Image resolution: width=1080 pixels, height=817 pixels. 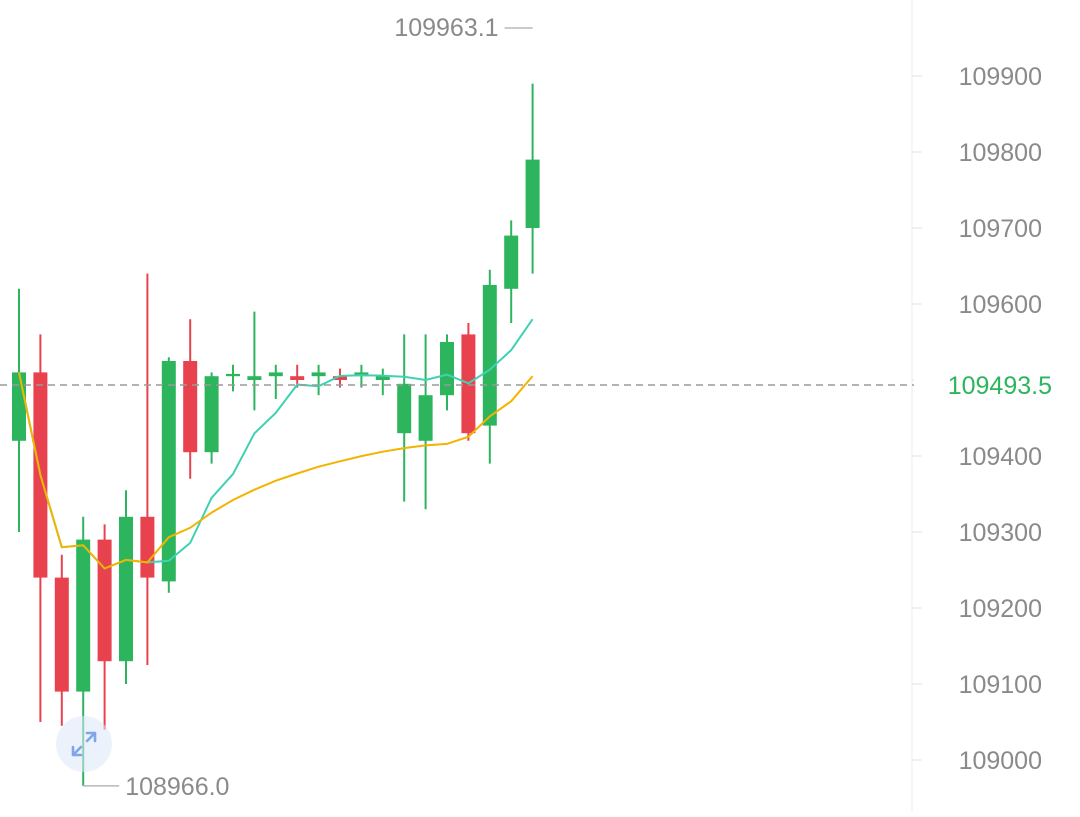 I want to click on expand-arrows-icon, so click(x=84, y=744).